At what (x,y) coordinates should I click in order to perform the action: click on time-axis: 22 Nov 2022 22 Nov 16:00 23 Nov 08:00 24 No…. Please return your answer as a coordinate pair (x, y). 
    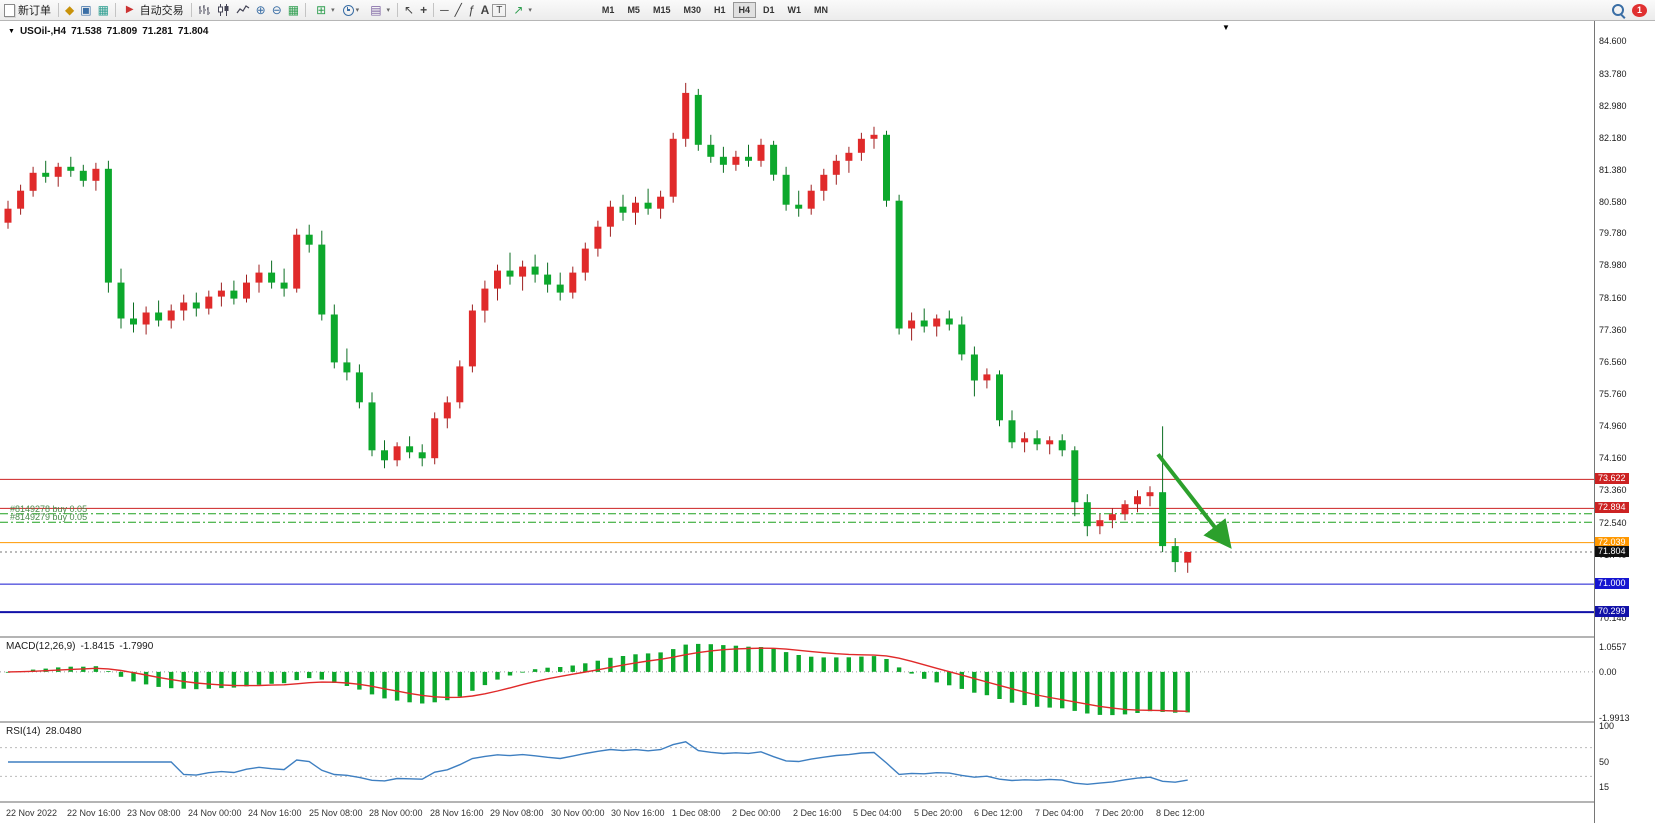
    Looking at the image, I should click on (797, 813).